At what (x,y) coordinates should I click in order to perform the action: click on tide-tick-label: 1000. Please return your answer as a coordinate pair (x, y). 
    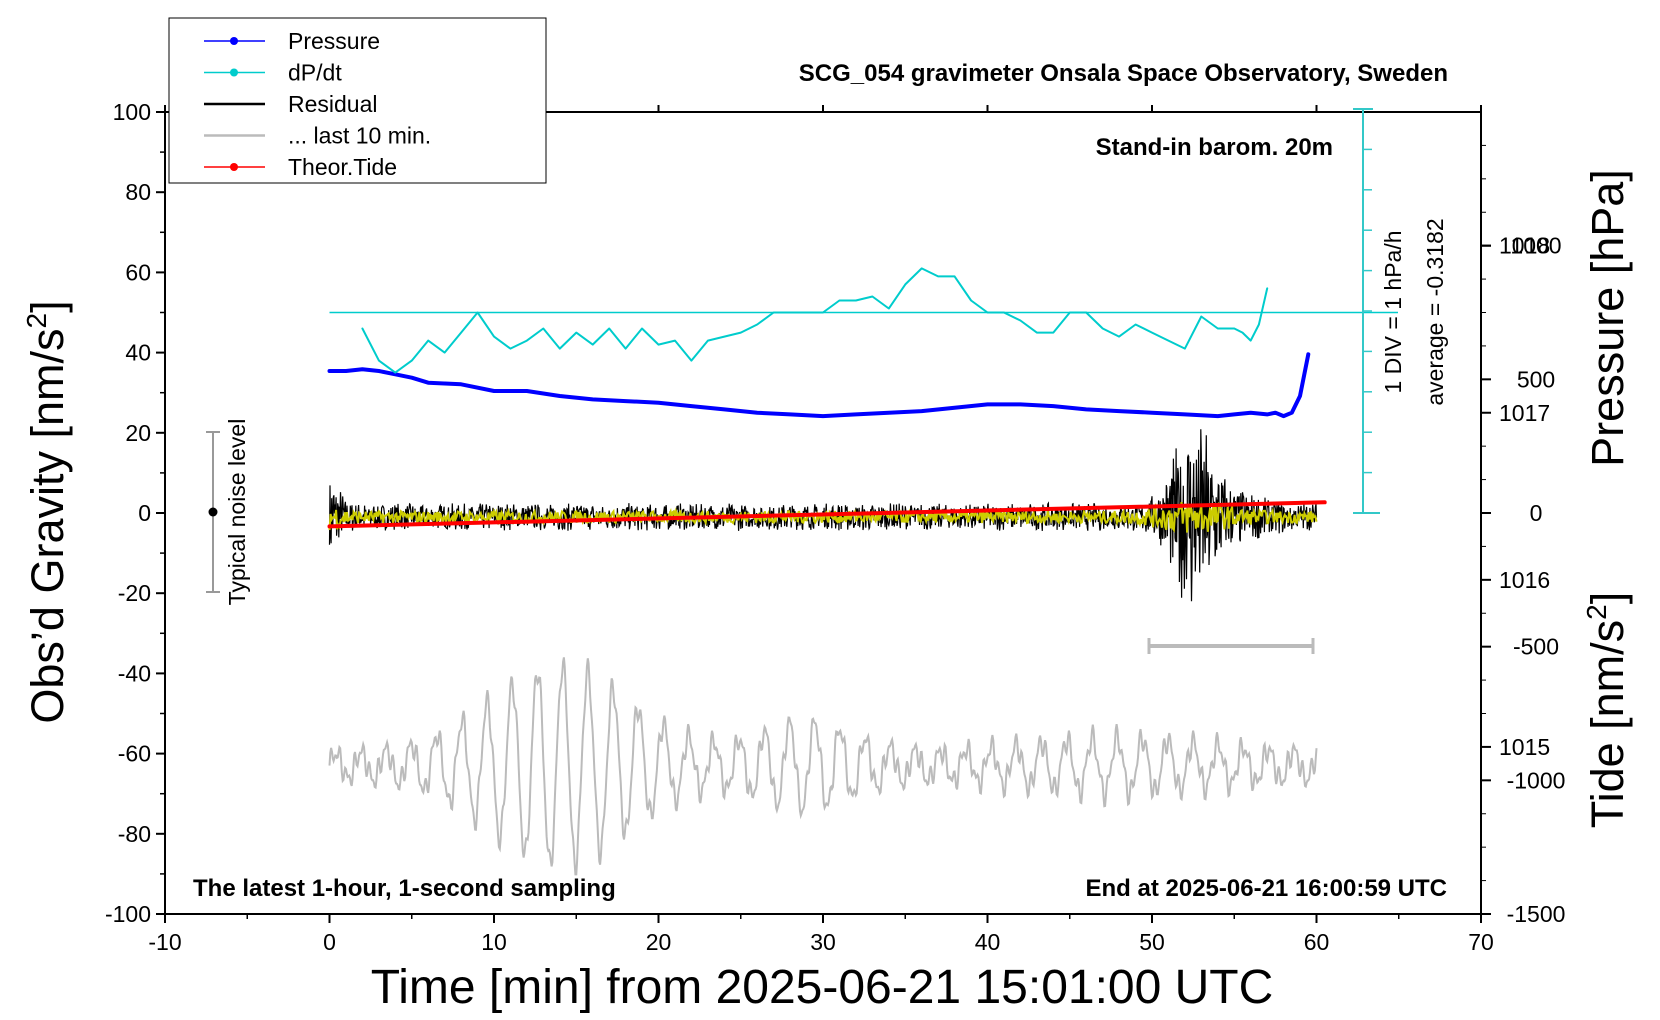
    Looking at the image, I should click on (1535, 246).